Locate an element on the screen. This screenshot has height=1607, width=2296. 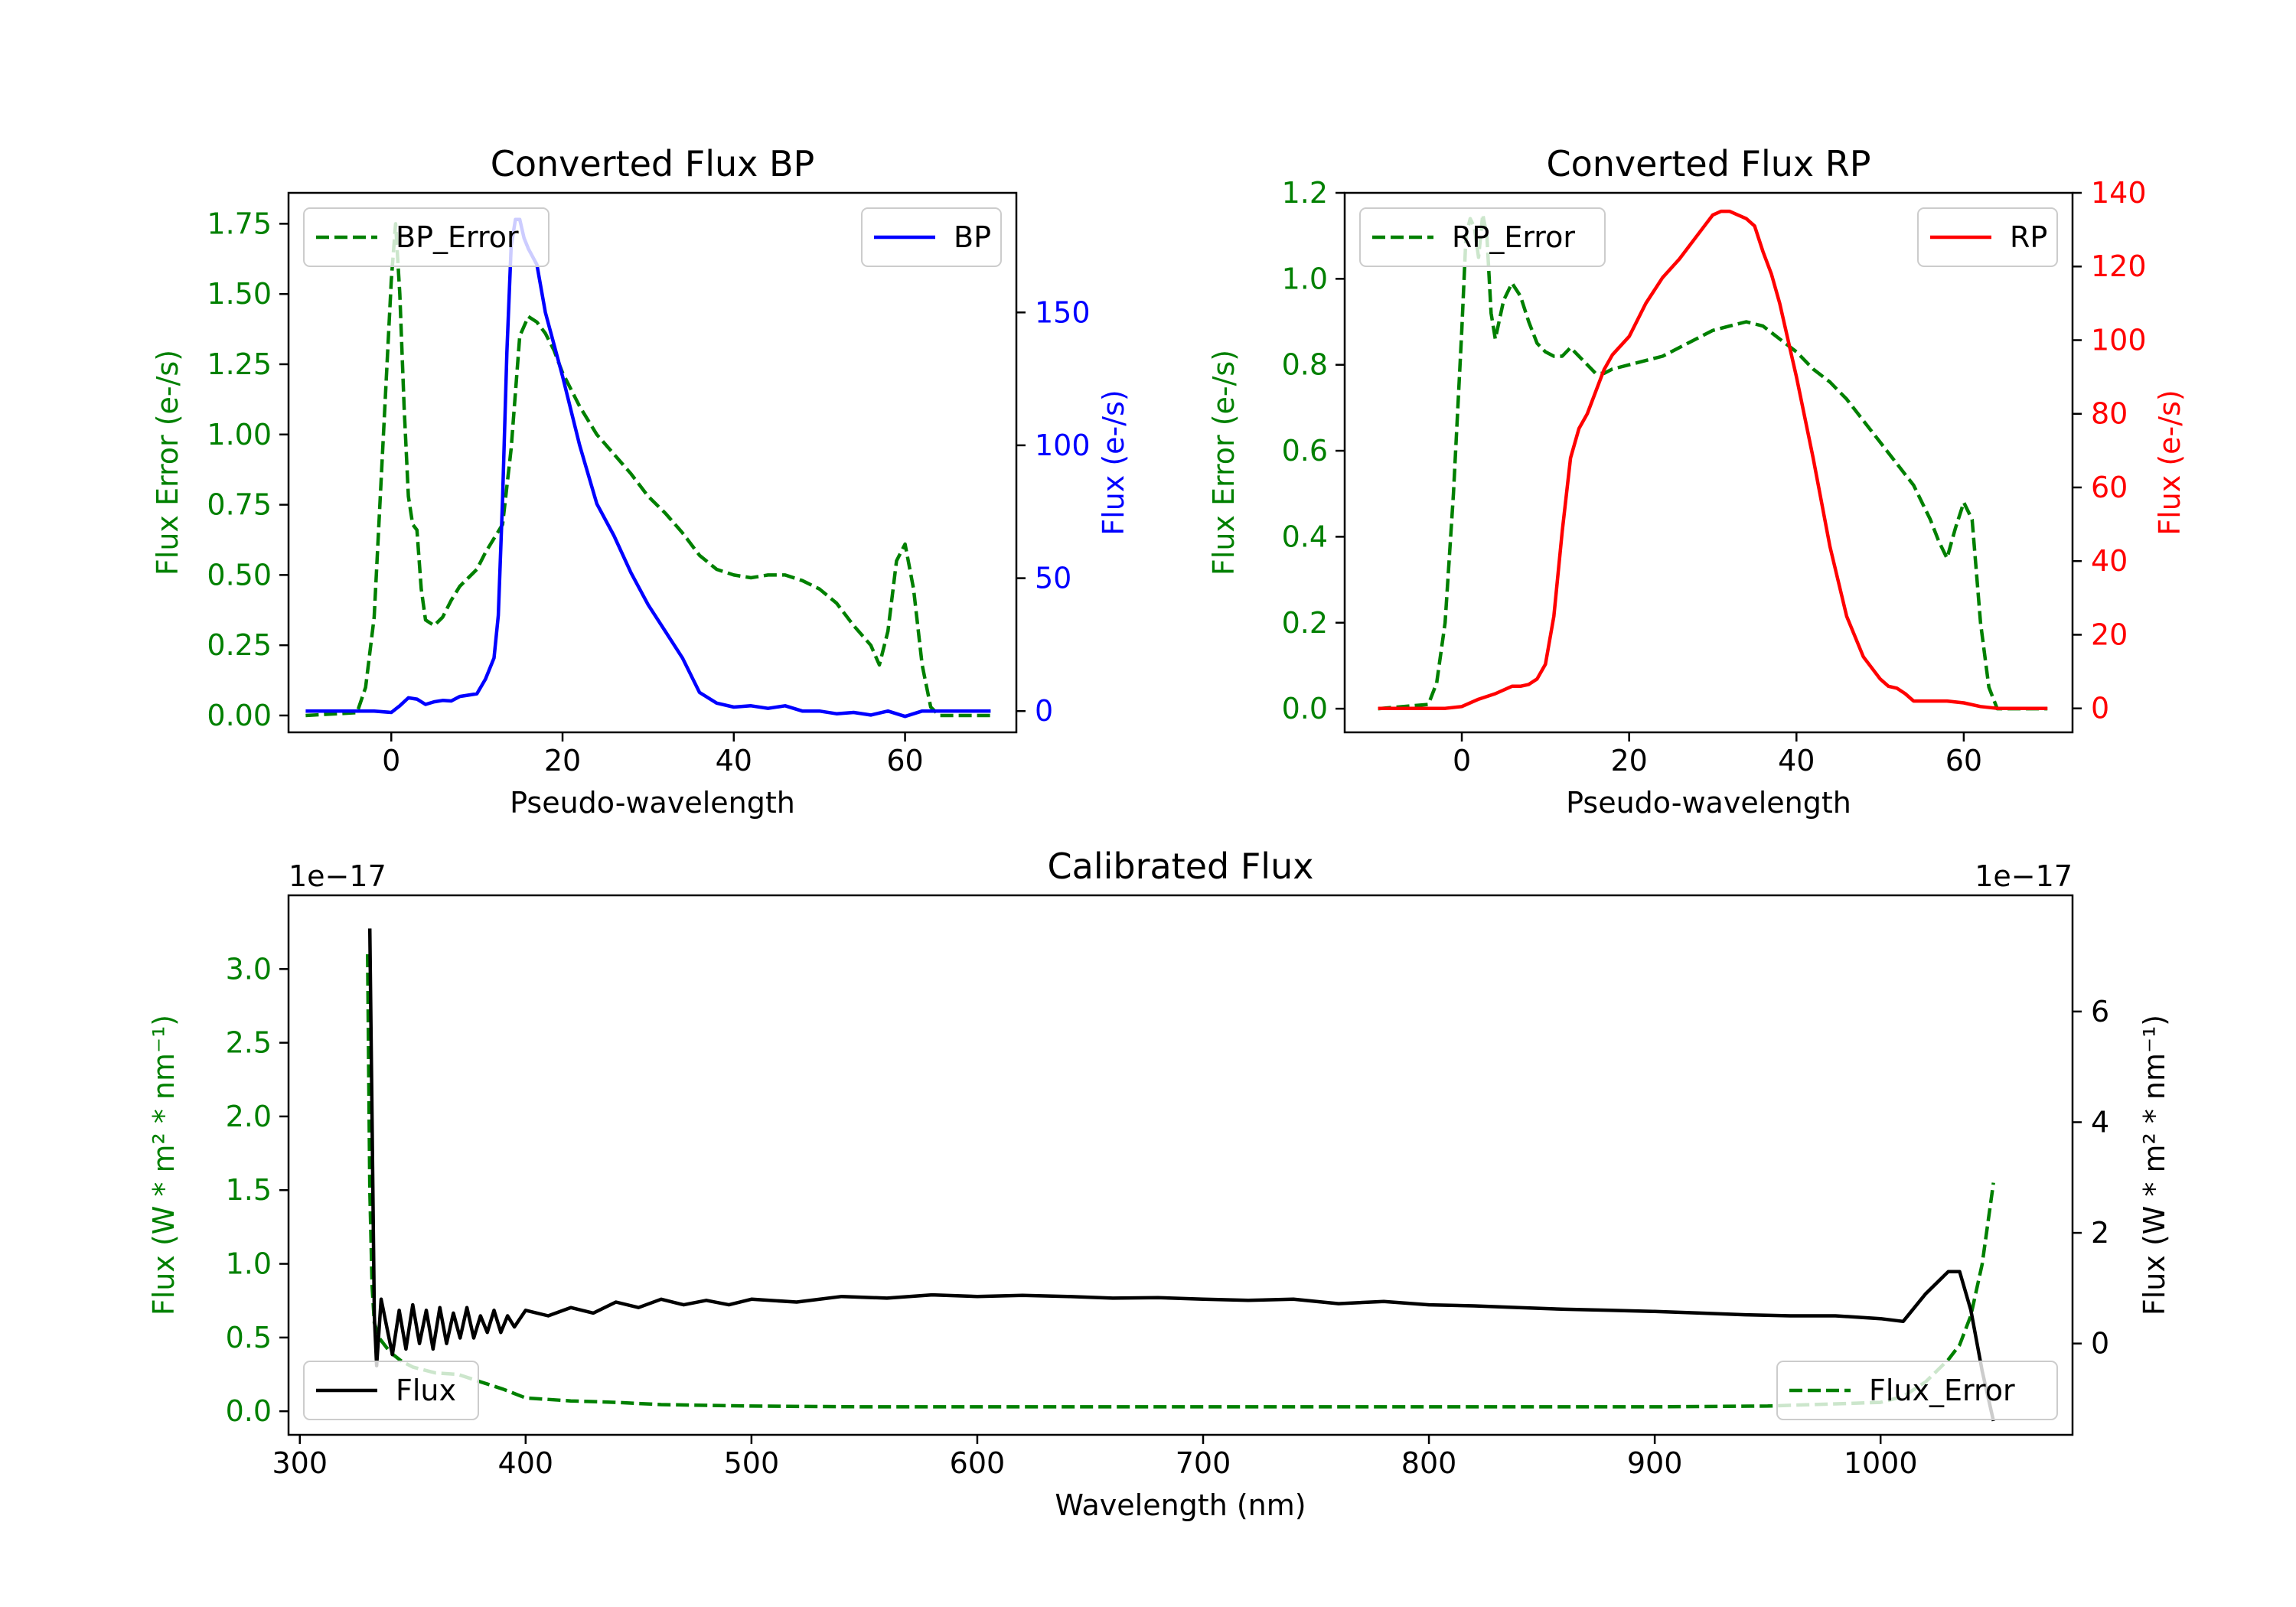
y-left-tick-label: 3.0 is located at coordinates (249, 969).